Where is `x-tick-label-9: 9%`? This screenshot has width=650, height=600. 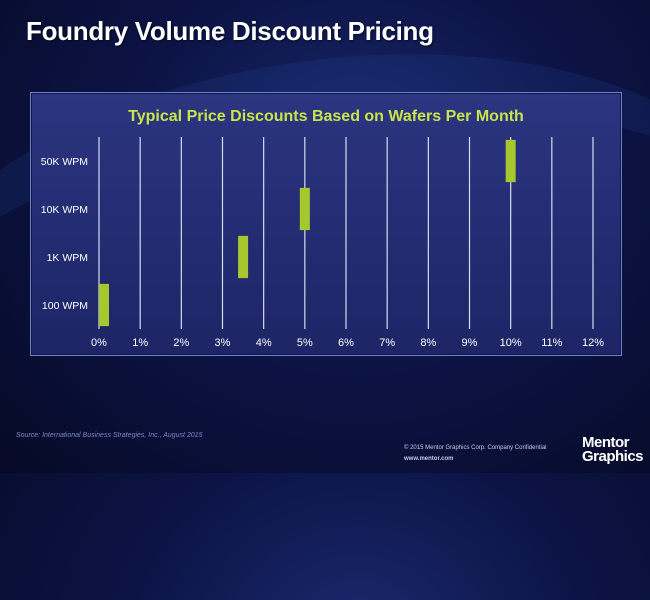
x-tick-label-9: 9% is located at coordinates (470, 343).